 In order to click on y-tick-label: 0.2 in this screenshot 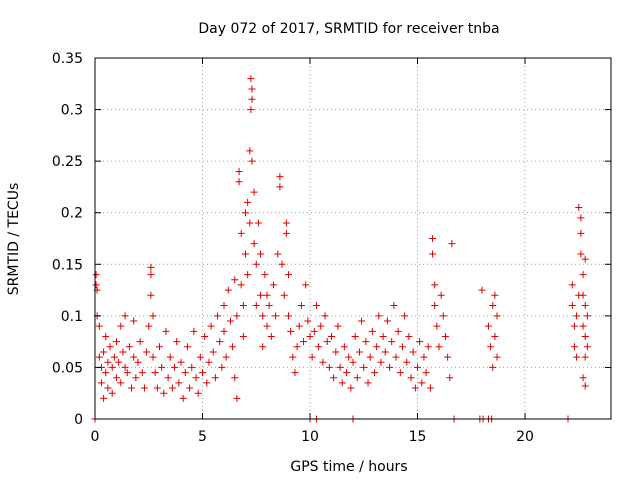, I will do `click(72, 214)`.